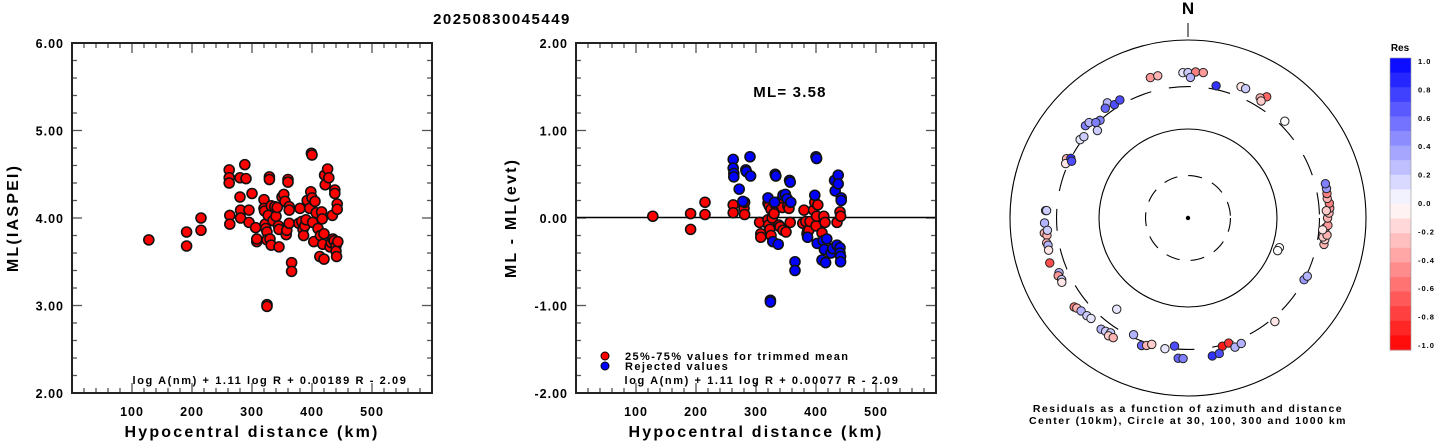 The height and width of the screenshot is (441, 1437). I want to click on colorbar-title: Res, so click(1400, 48).